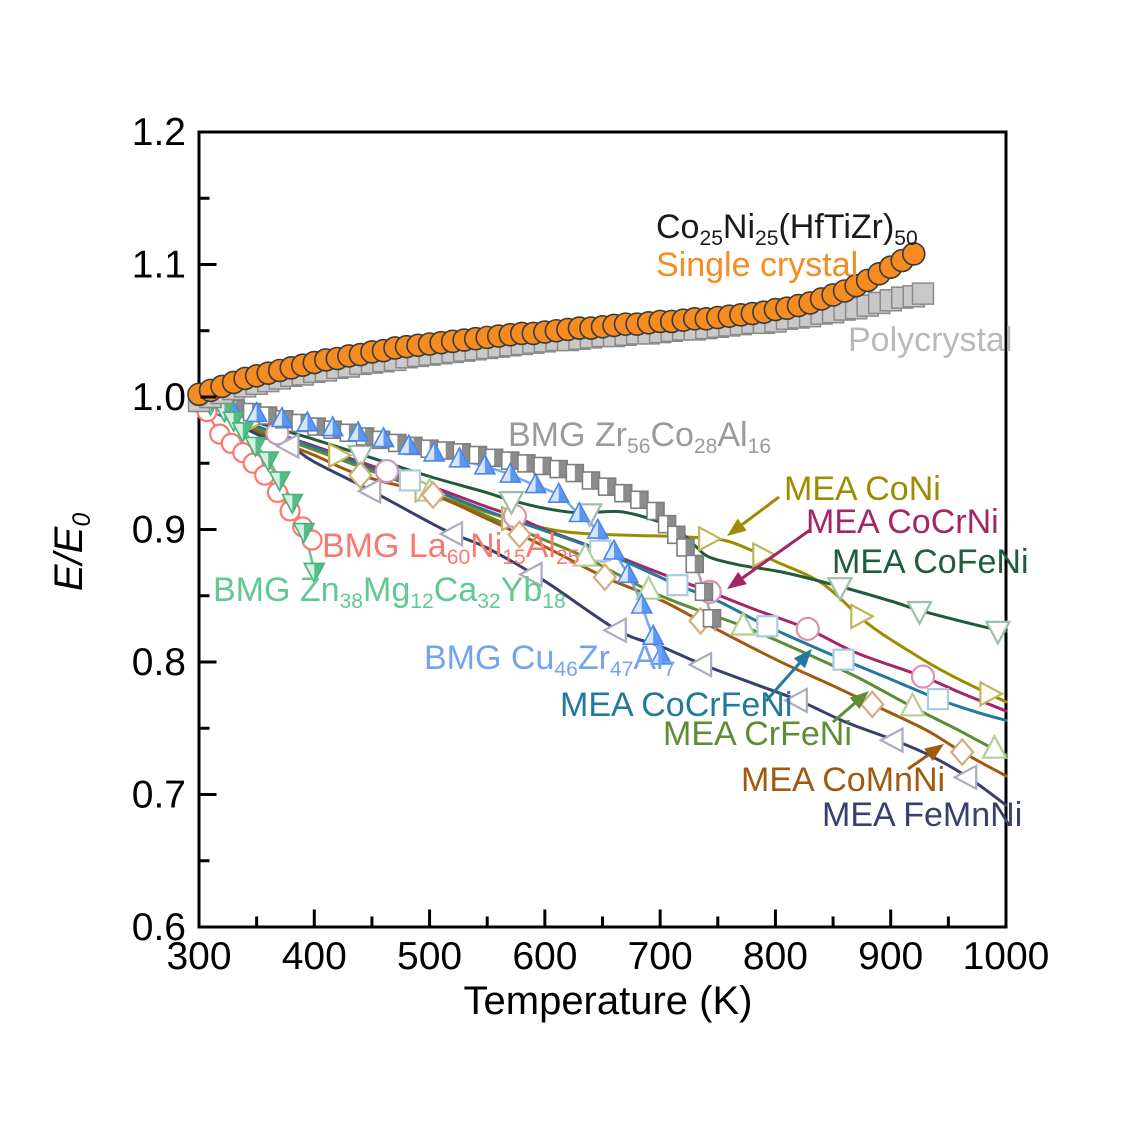  I want to click on mea-crfeni-label: MEA CrFeNi, so click(757, 734).